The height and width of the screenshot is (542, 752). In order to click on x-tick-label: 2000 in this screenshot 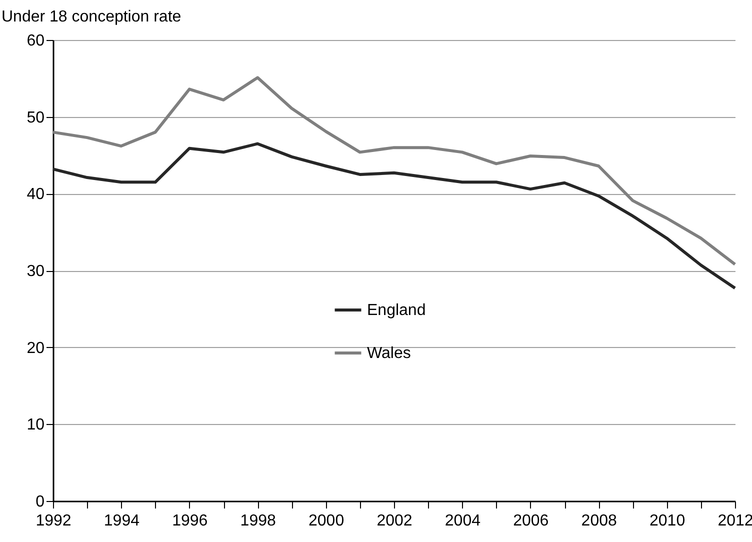, I will do `click(326, 521)`.